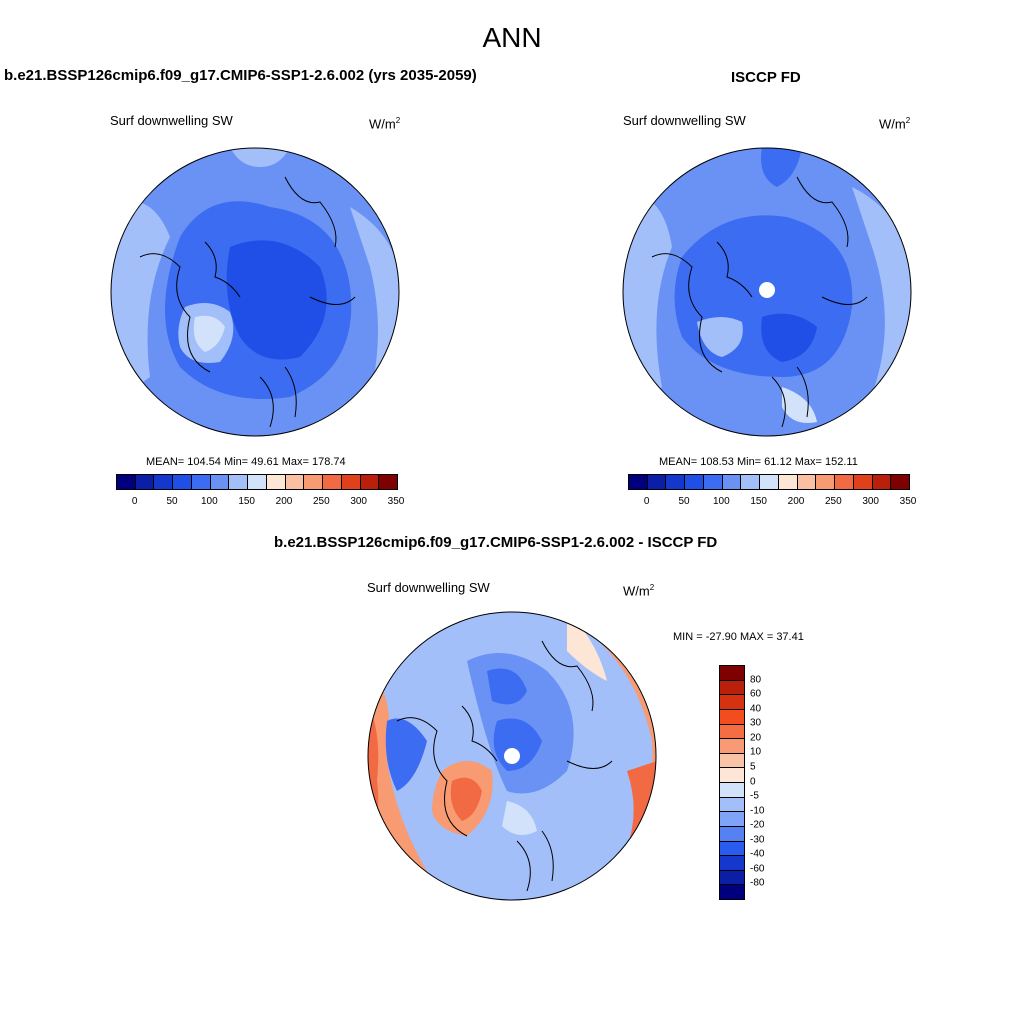  I want to click on variable-label-model: Surf downwelling SW, so click(171, 120).